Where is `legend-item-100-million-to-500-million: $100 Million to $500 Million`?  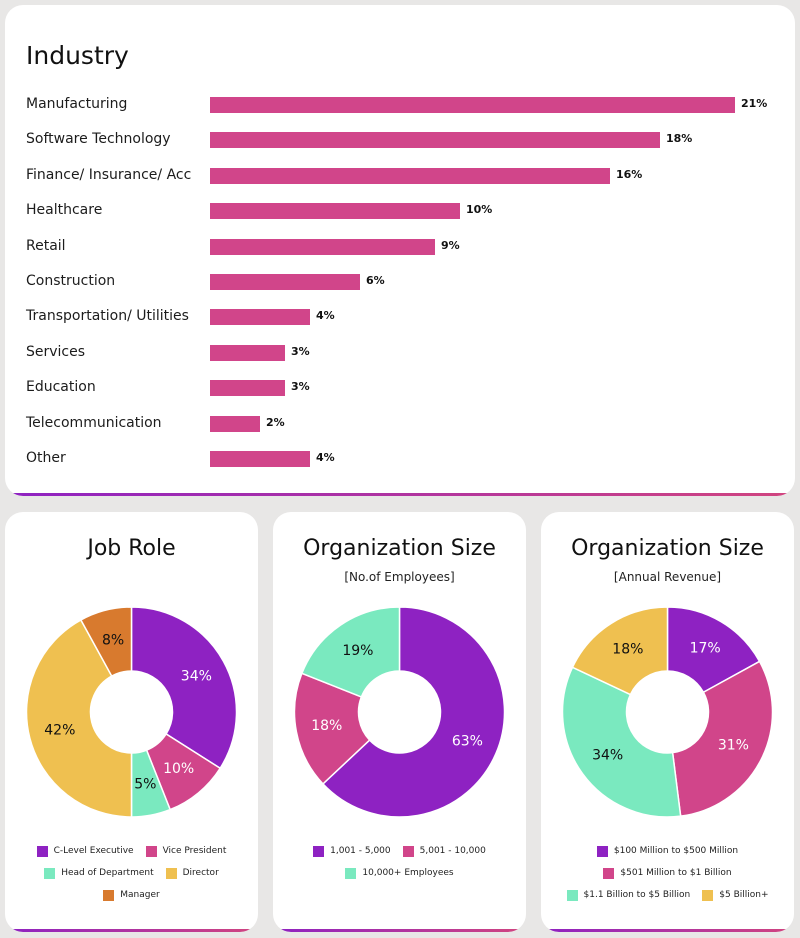 legend-item-100-million-to-500-million: $100 Million to $500 Million is located at coordinates (667, 851).